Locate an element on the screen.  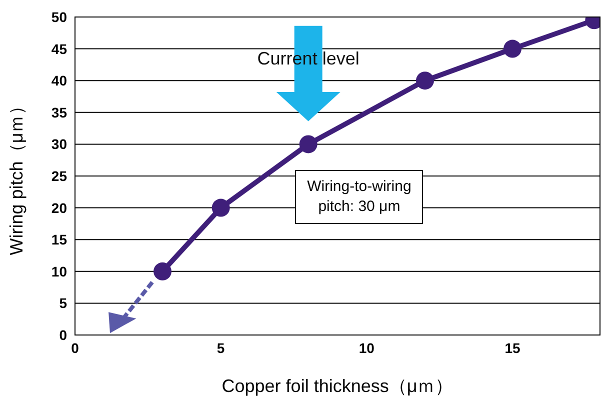
x-tick-label: 15 is located at coordinates (512, 348).